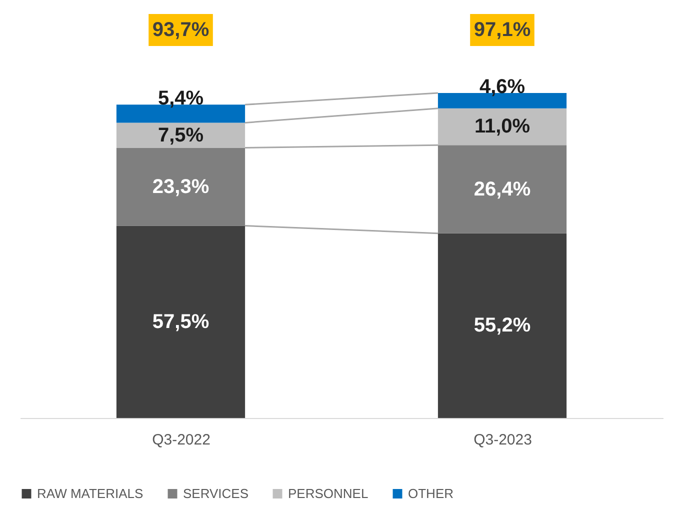 The image size is (683, 518). What do you see at coordinates (181, 30) in the screenshot?
I see `total-label: 93,7%` at bounding box center [181, 30].